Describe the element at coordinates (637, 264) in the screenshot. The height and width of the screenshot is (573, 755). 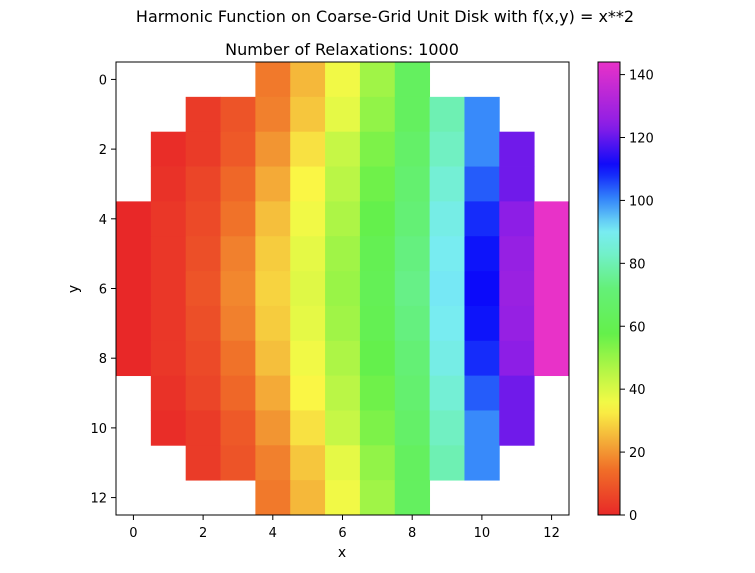
I see `colorbar-tick-label: 80` at that location.